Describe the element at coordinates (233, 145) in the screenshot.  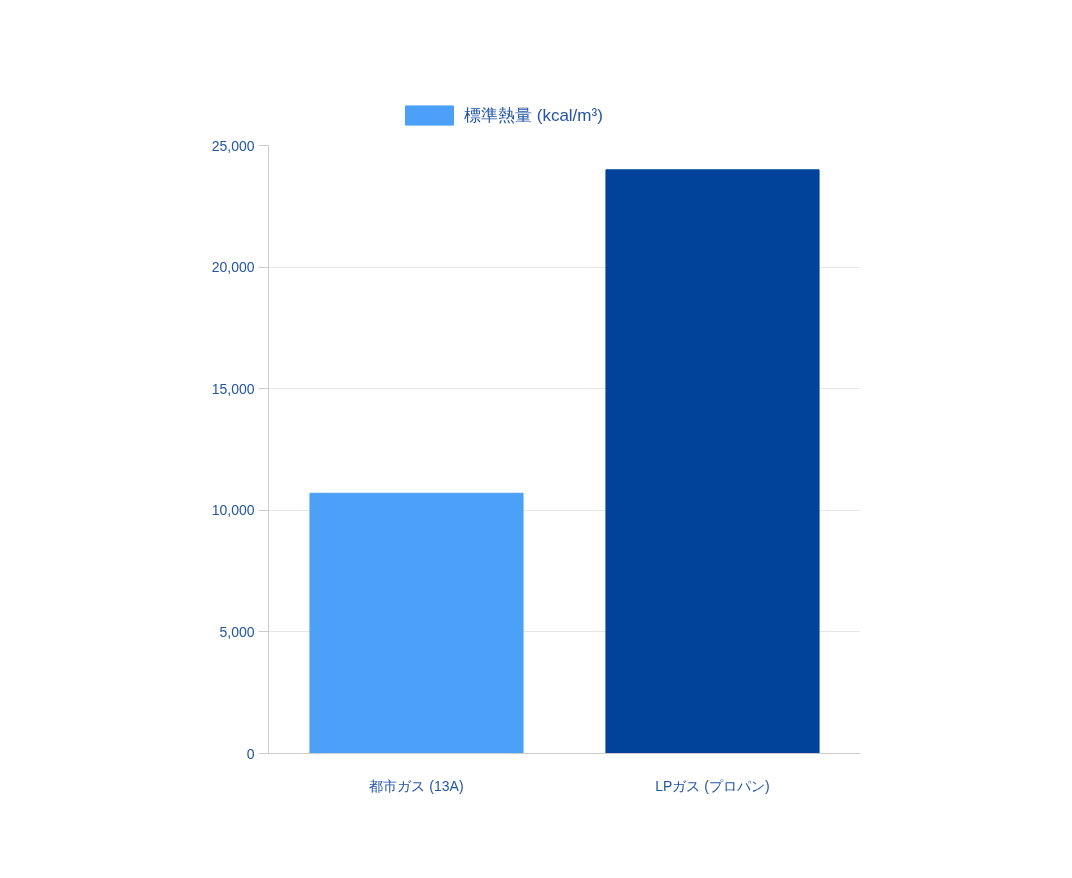
I see `y-tick-label: 25,000` at that location.